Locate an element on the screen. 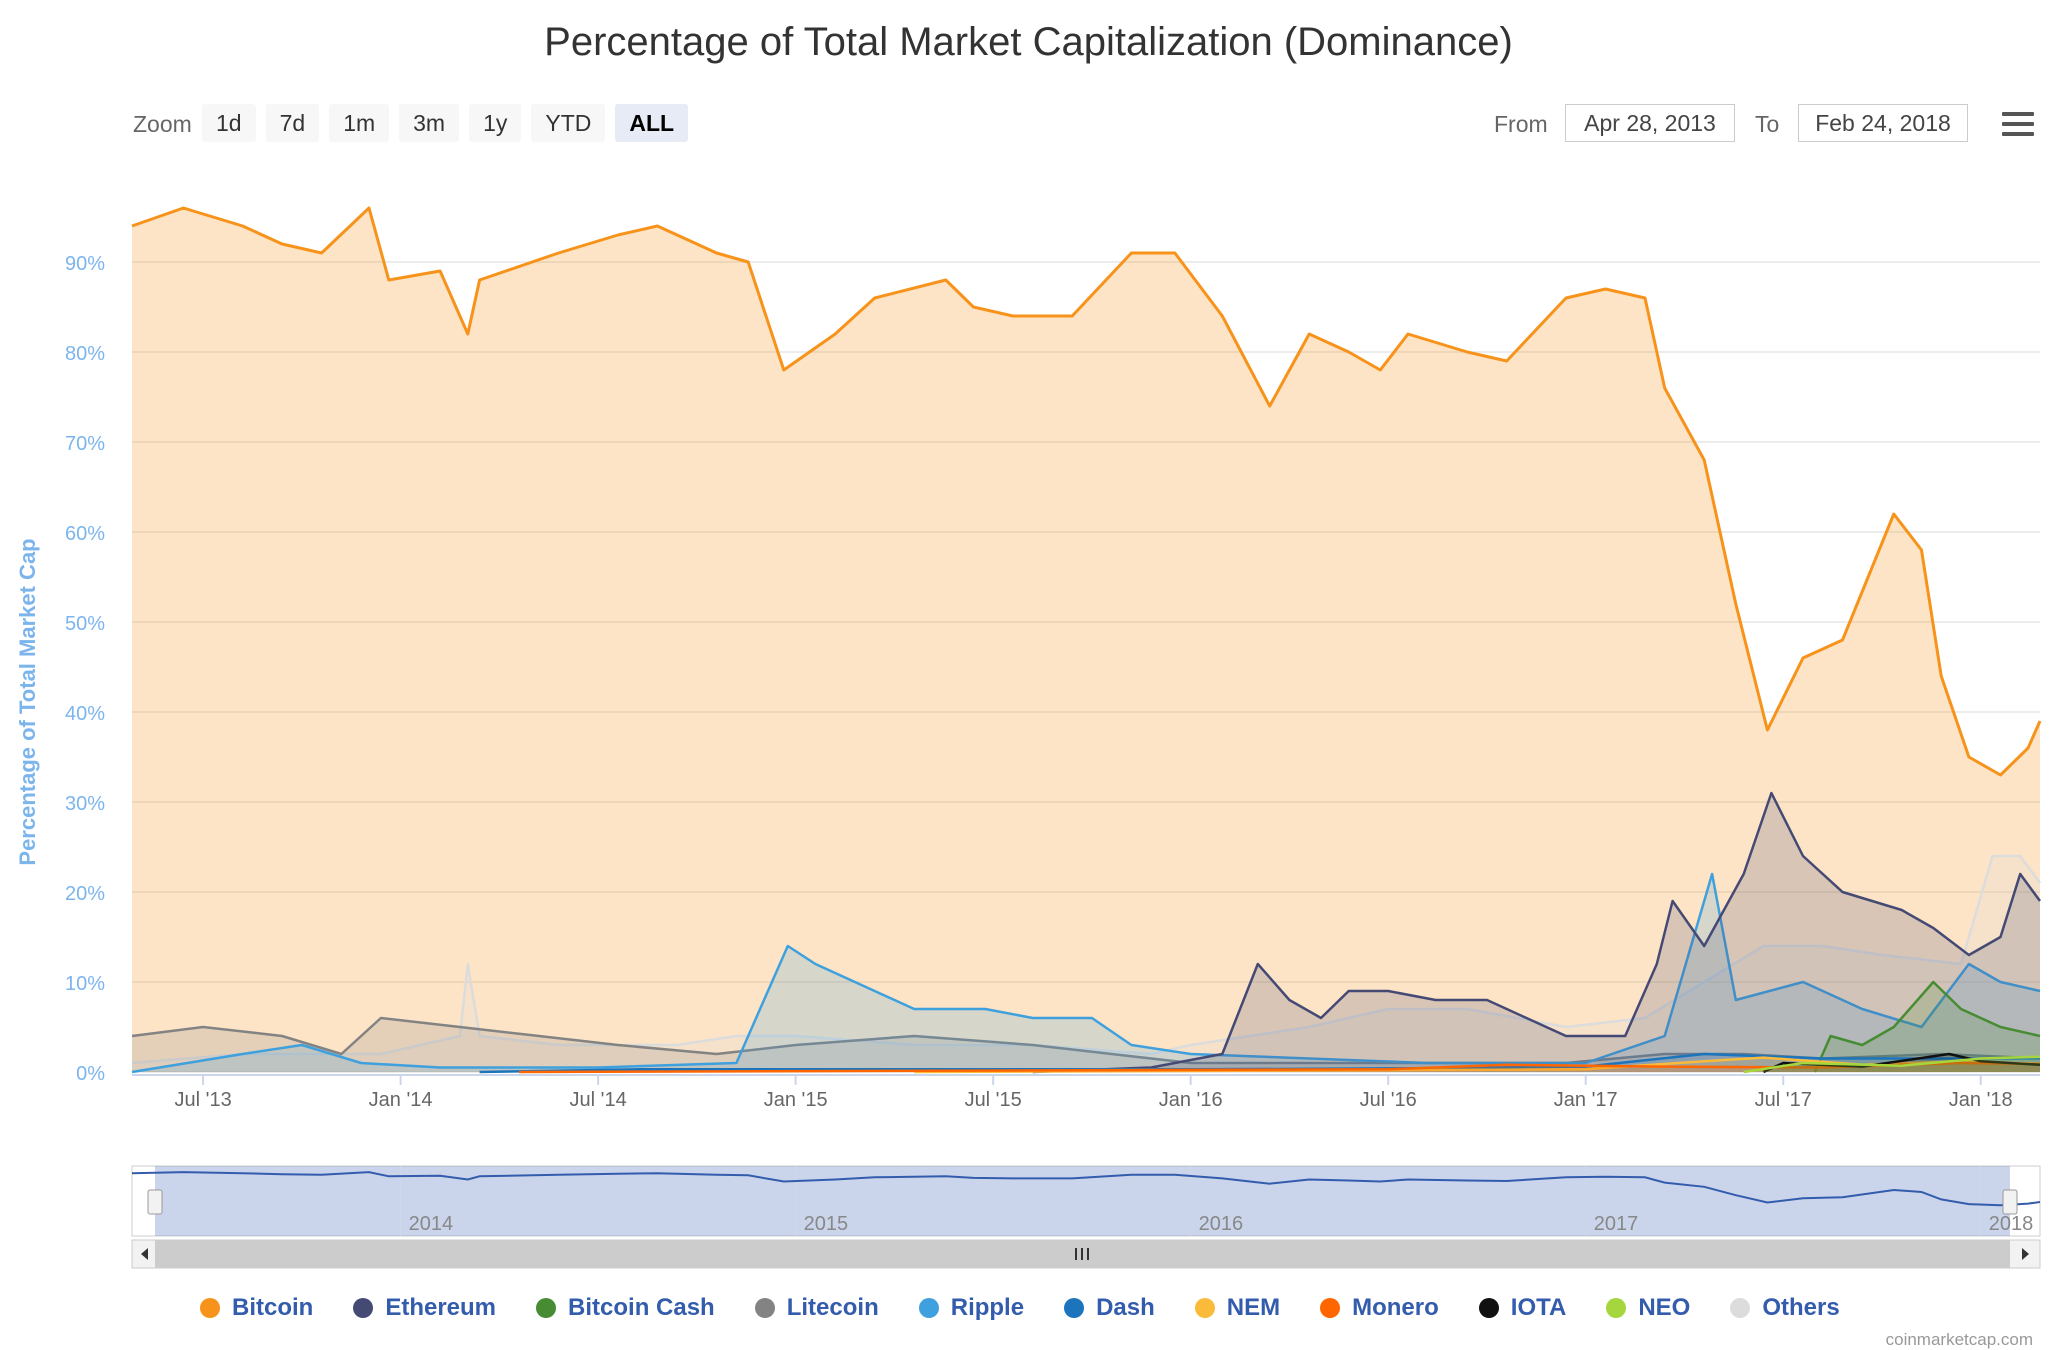 The width and height of the screenshot is (2057, 1350). area-fill-others is located at coordinates (1086, 964).